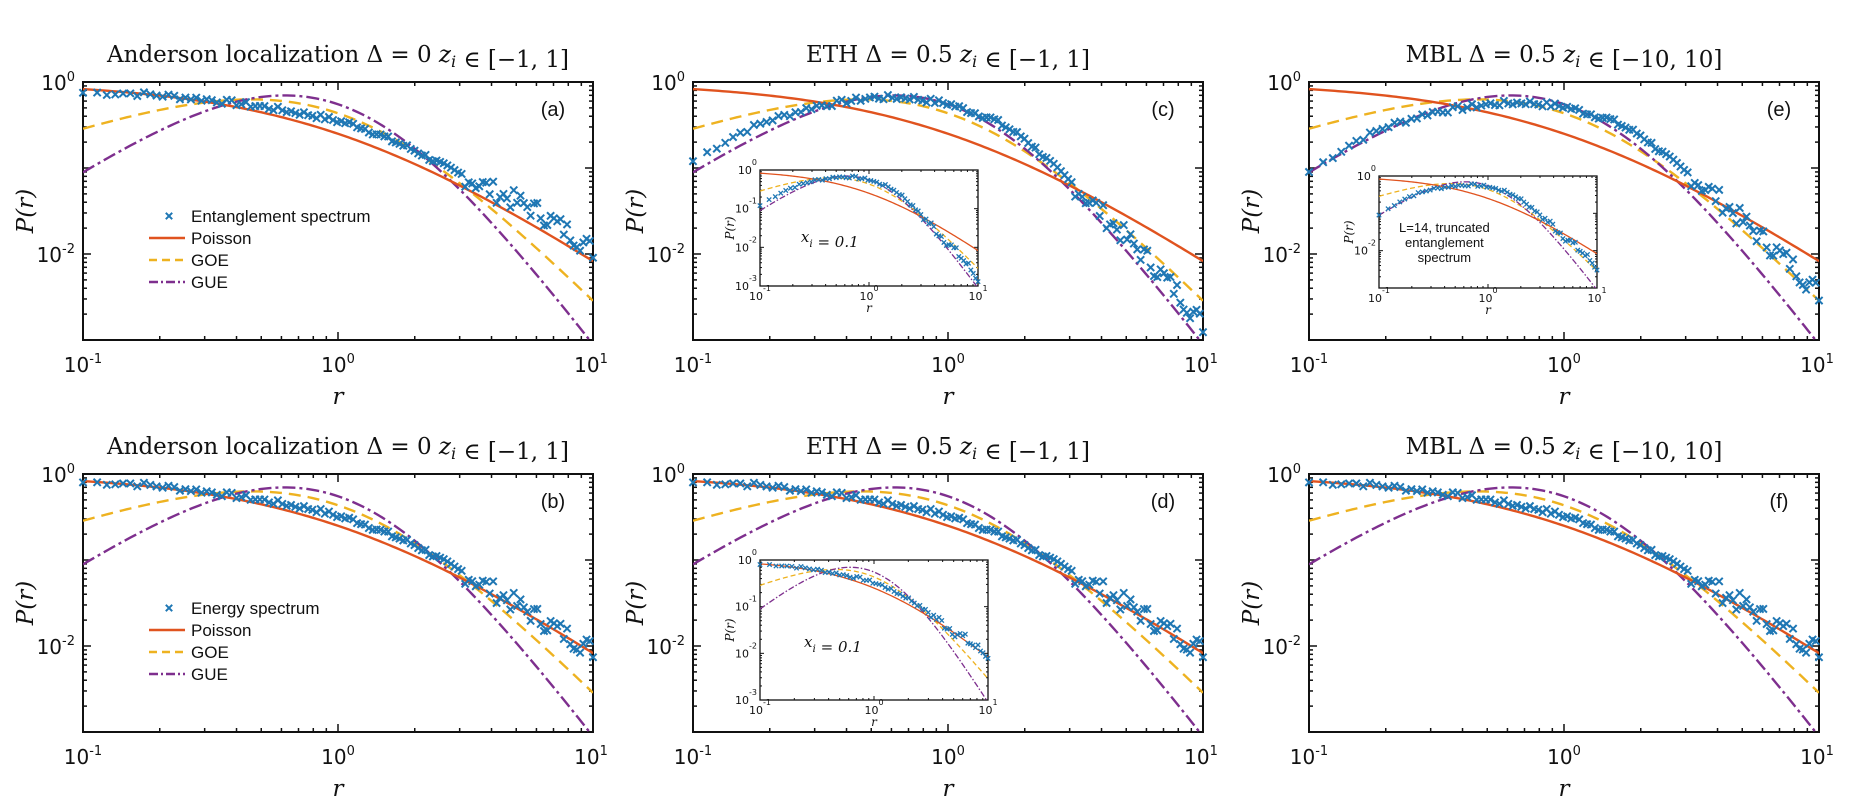 This screenshot has width=1868, height=806. I want to click on legend-label: GUE, so click(209, 674).